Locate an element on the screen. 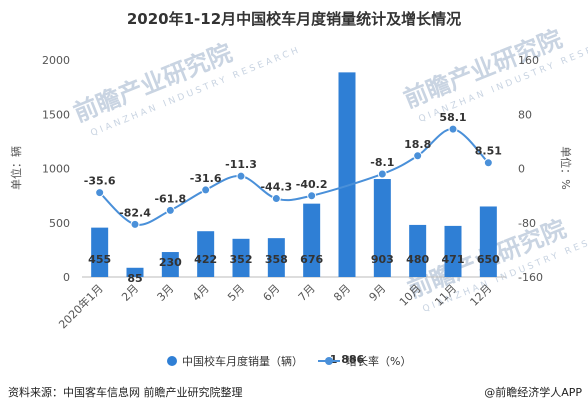 The width and height of the screenshot is (588, 413). line-value-label: -31.6 is located at coordinates (206, 178).